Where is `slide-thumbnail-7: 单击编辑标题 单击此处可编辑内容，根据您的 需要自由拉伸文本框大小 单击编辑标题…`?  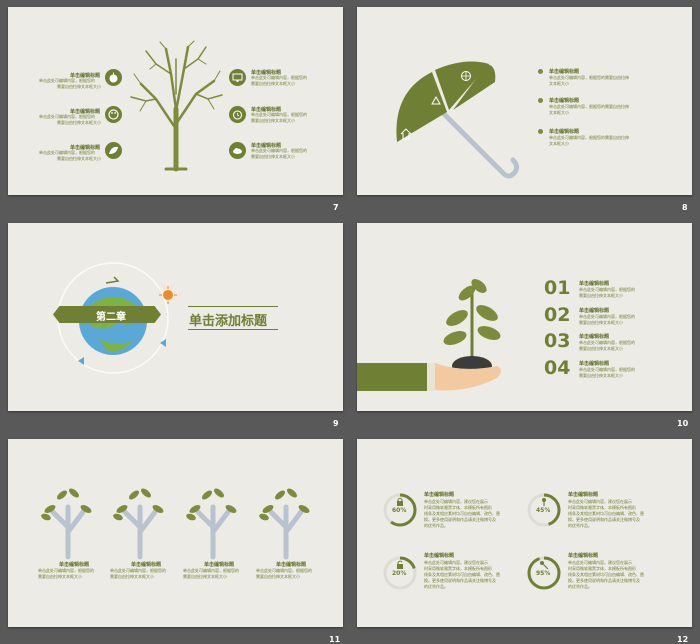
slide-thumbnail-7: 单击编辑标题 单击此处可编辑内容，根据您的 需要自由拉伸文本框大小 单击编辑标题… is located at coordinates (175, 101).